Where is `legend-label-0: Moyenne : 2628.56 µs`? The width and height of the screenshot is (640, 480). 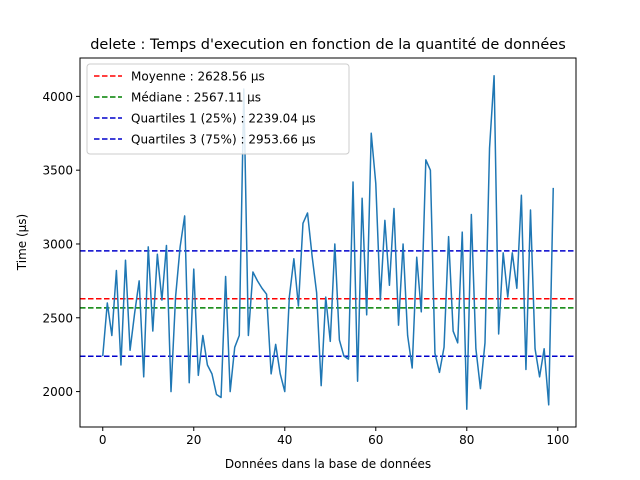
legend-label-0: Moyenne : 2628.56 µs is located at coordinates (198, 77).